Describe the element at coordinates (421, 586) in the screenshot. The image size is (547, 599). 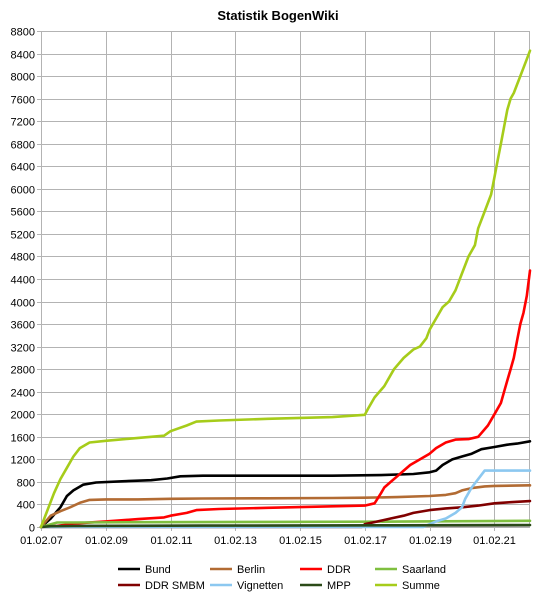
I see `legend-label-summe: Summe` at that location.